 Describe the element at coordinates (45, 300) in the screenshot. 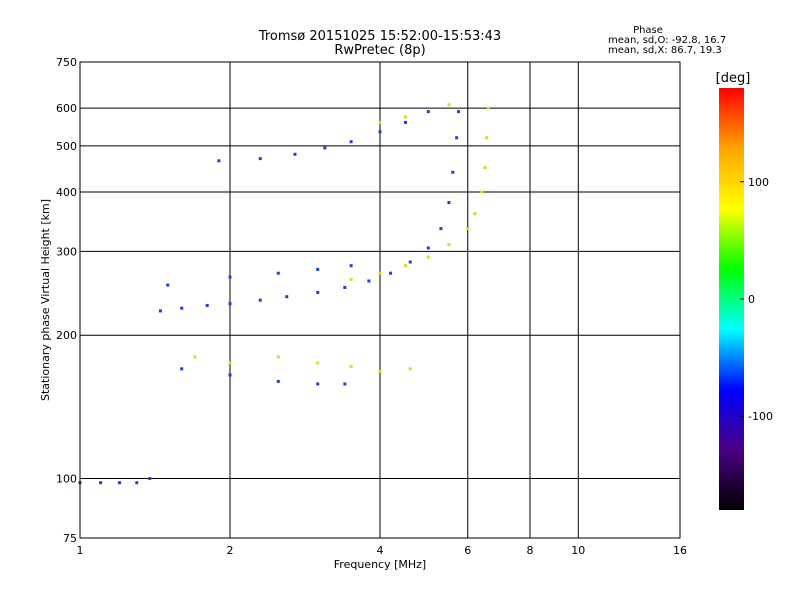

I see `y-axis-label: Stationary phase Virtual Height [km]` at that location.